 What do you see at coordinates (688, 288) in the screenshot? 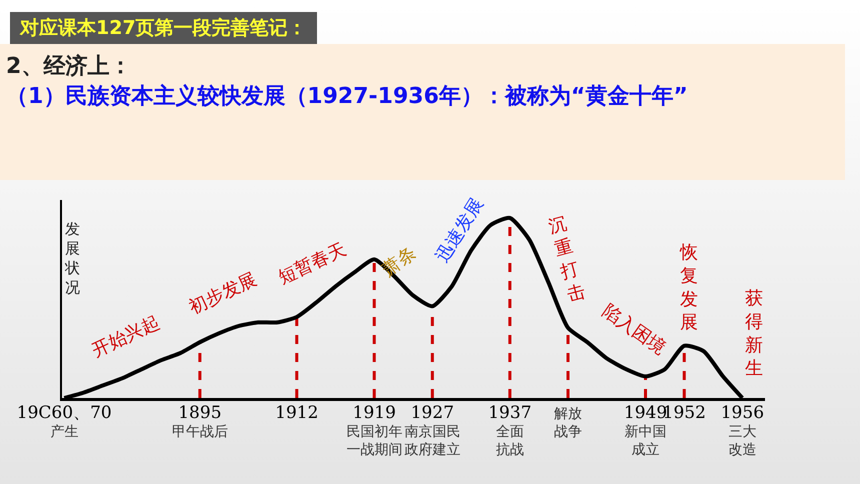
I see `annotation: 恢复发展` at bounding box center [688, 288].